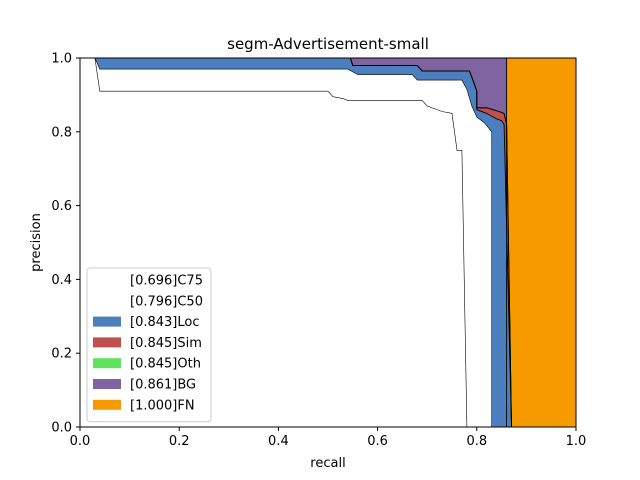 This screenshot has height=480, width=640. Describe the element at coordinates (377, 441) in the screenshot. I see `x-tick-label: 0.6` at that location.